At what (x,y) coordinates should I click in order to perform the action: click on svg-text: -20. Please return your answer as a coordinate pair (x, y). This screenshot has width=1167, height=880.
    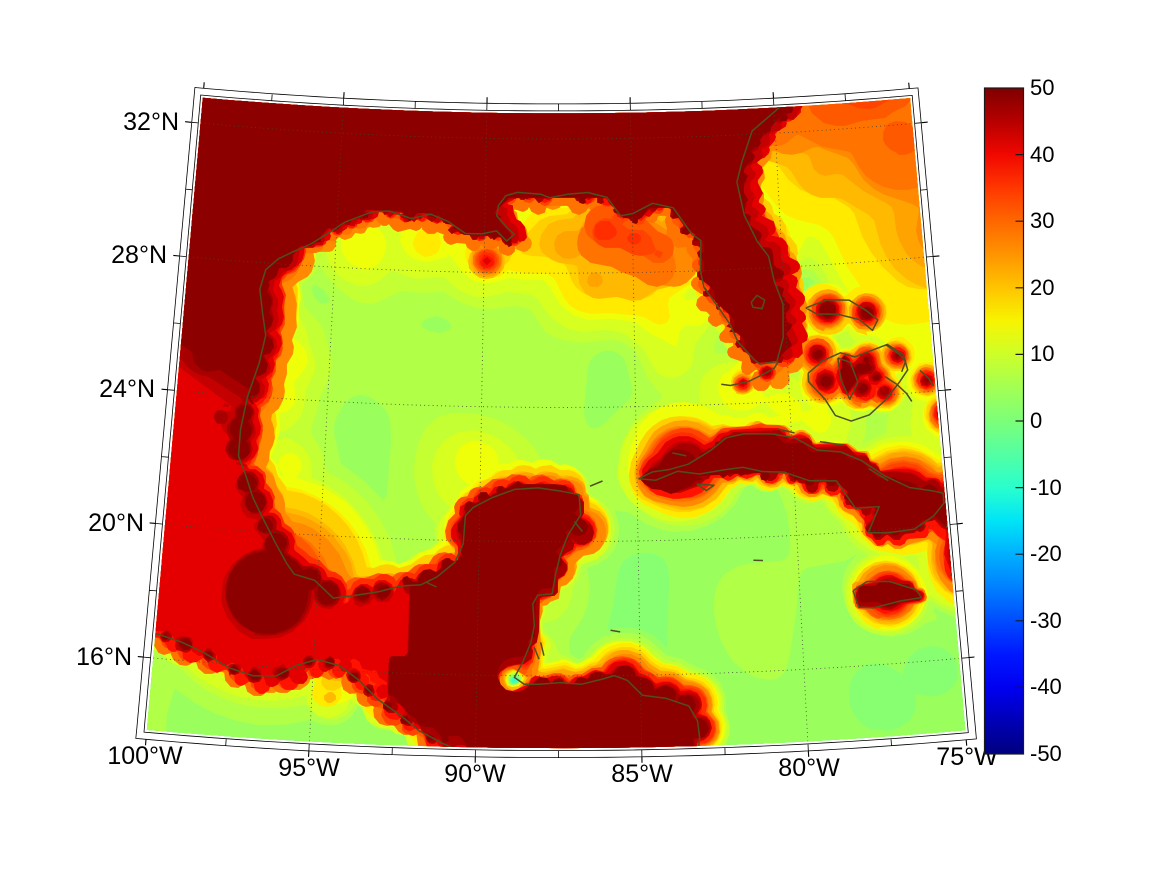
    Looking at the image, I should click on (1046, 553).